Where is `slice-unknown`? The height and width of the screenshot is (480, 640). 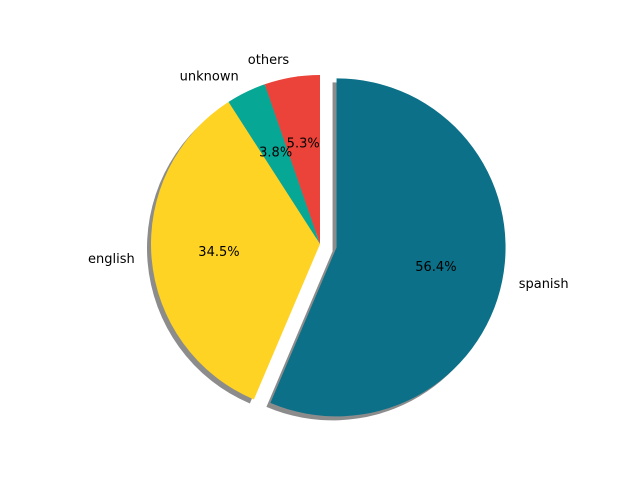 slice-unknown is located at coordinates (274, 164).